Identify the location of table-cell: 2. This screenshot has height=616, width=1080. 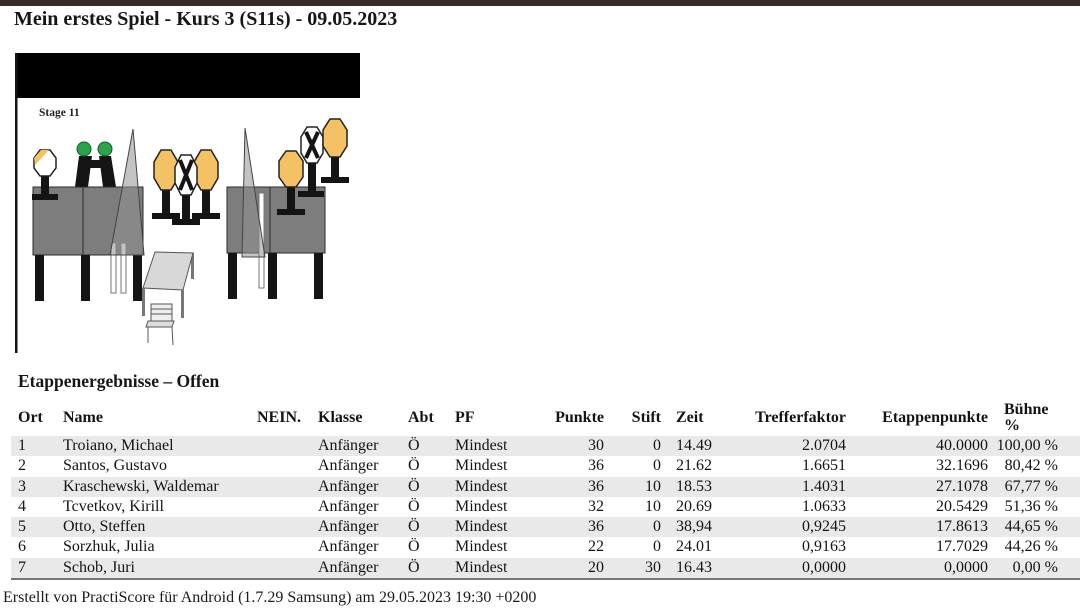
(22, 466).